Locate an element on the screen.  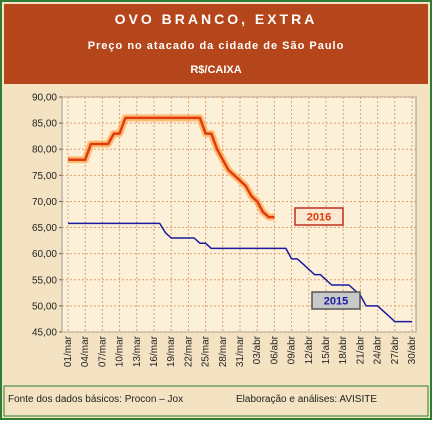
x-tick-label: 30/abr is located at coordinates (412, 349).